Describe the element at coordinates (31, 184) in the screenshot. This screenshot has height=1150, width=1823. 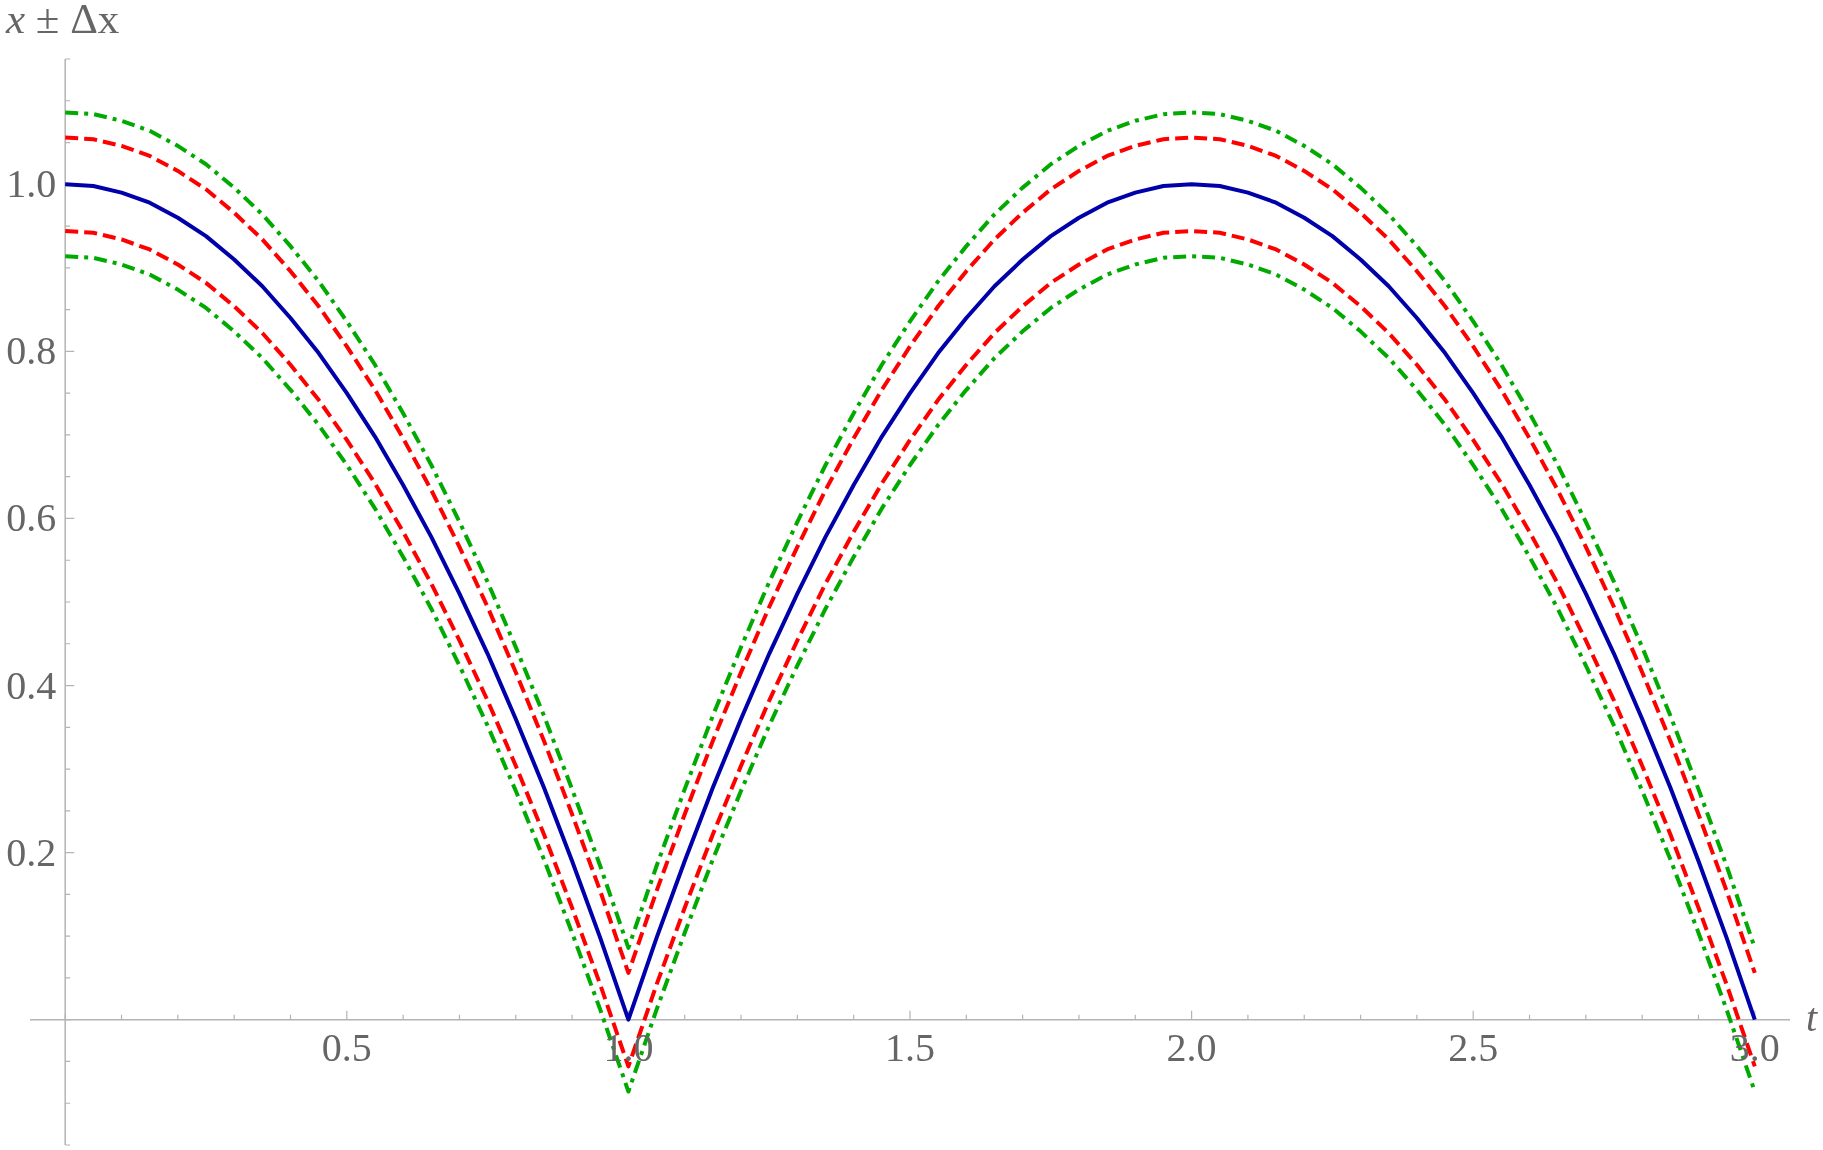
I see `y-tick-label: 1.0` at that location.